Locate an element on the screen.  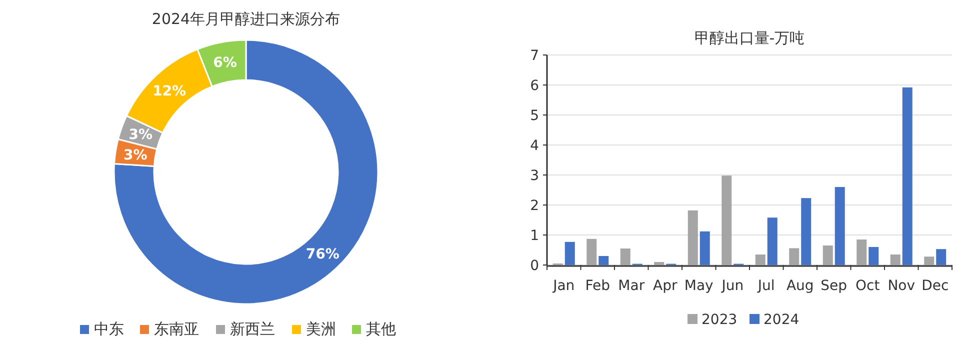
x-tick-label: Mar is located at coordinates (631, 286).